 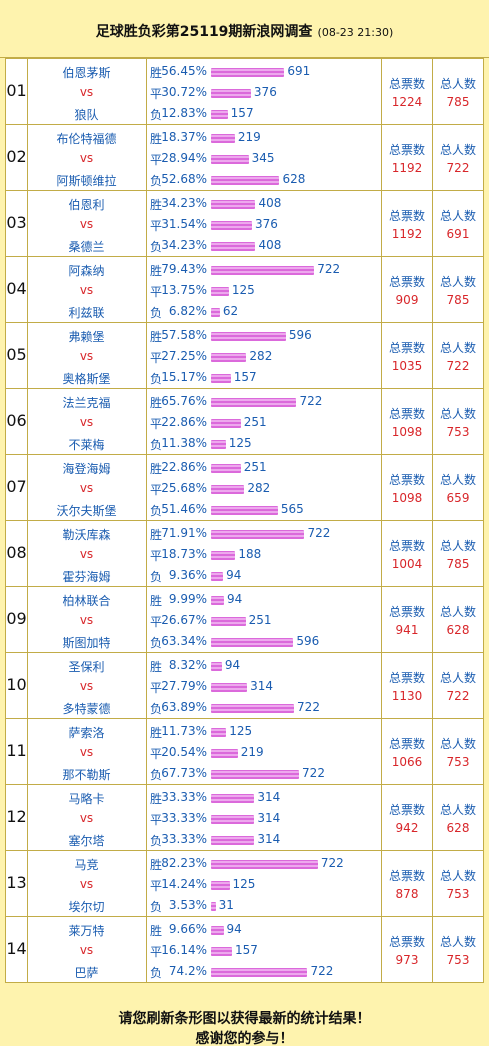 What do you see at coordinates (407, 564) in the screenshot?
I see `votes: 1004` at bounding box center [407, 564].